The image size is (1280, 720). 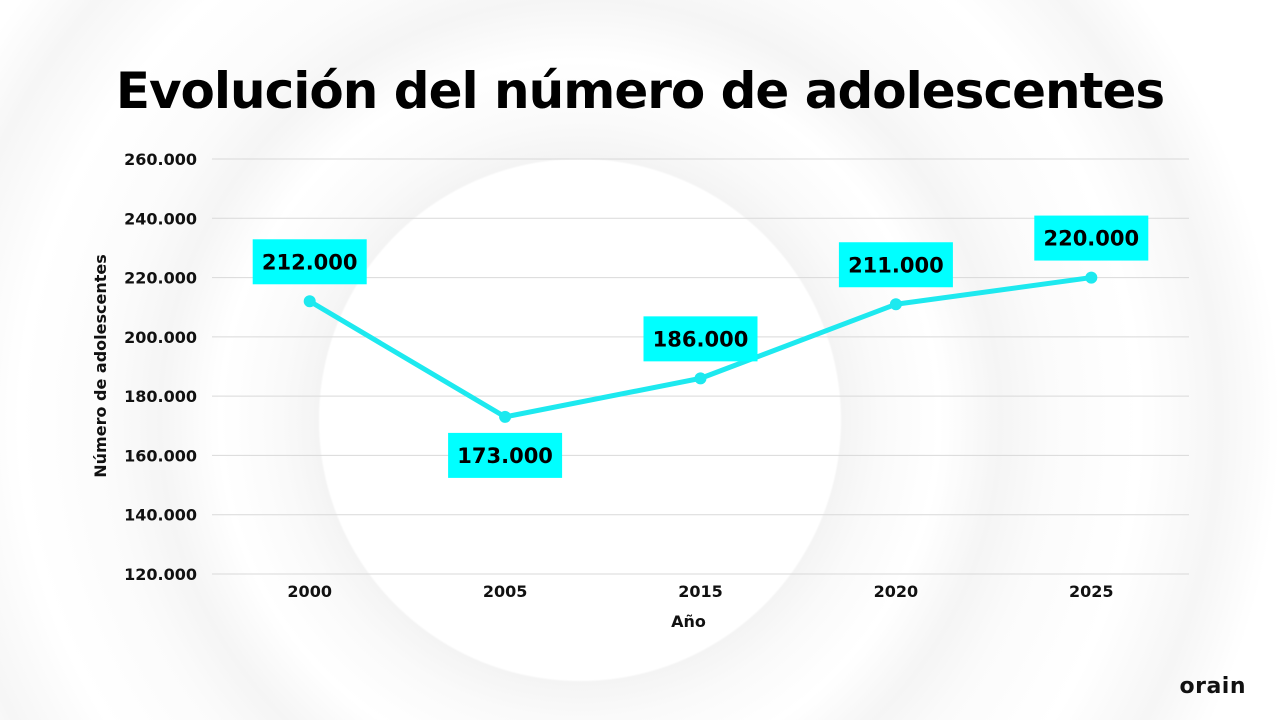 I want to click on y-tick-label: 140.000, so click(x=160, y=515).